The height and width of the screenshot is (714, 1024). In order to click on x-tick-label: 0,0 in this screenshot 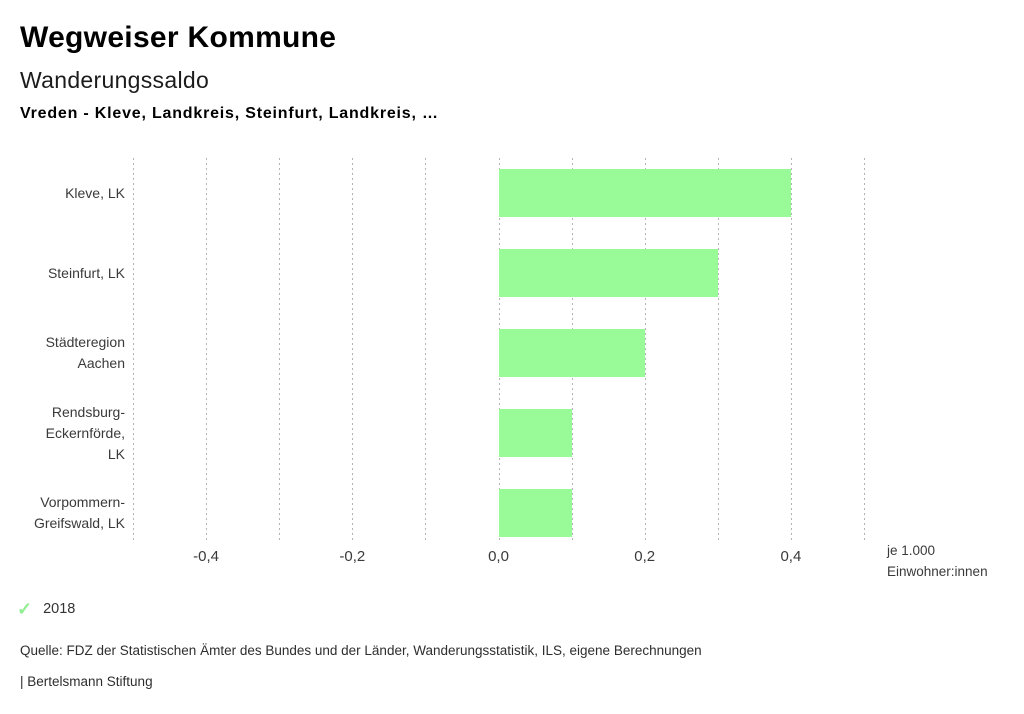, I will do `click(498, 556)`.